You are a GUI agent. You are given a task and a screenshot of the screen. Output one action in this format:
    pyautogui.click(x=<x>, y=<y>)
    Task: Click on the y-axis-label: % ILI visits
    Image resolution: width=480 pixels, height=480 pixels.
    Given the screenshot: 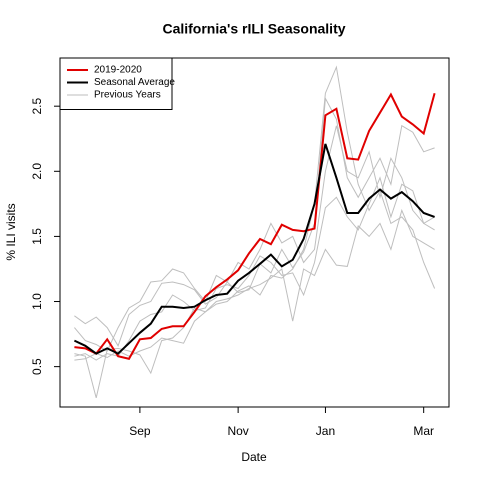 What is the action you would take?
    pyautogui.click(x=11, y=231)
    